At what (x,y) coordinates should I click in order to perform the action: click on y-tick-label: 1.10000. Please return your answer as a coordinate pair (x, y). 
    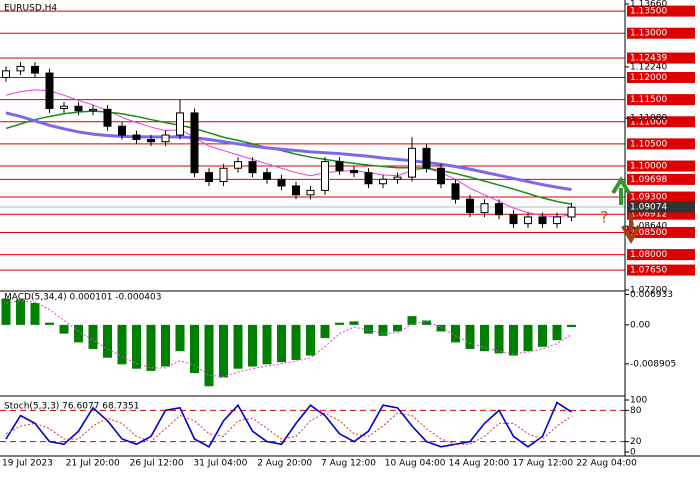
    Looking at the image, I should click on (648, 167).